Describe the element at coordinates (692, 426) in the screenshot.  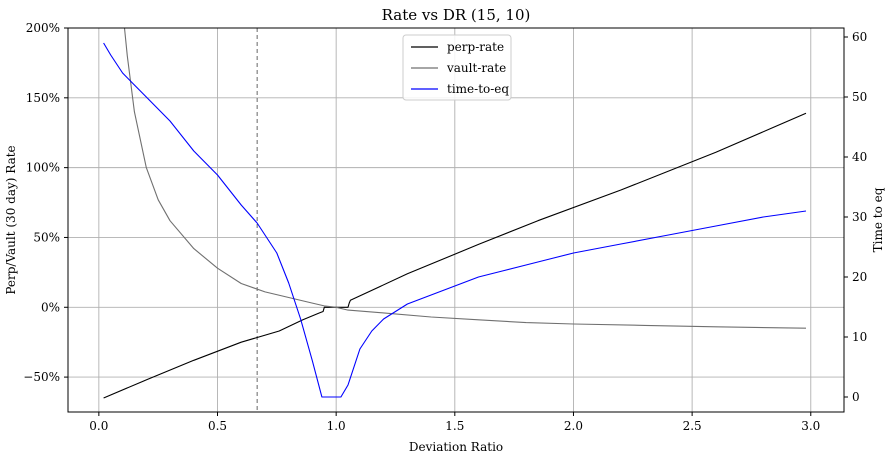
I see `x-tick-label: 2.5` at that location.